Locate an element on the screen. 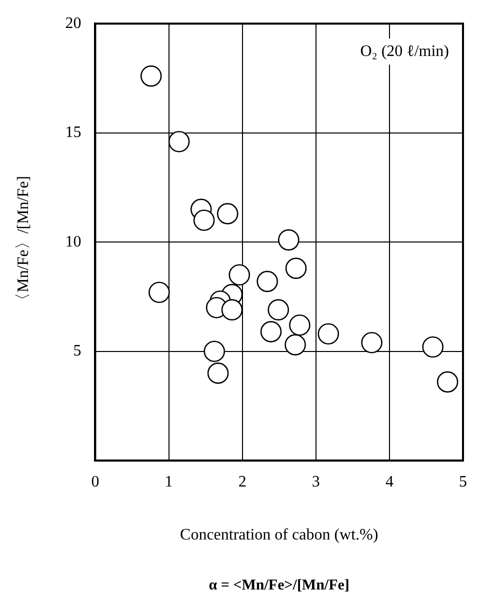  y-tick-label: 5 is located at coordinates (77, 351).